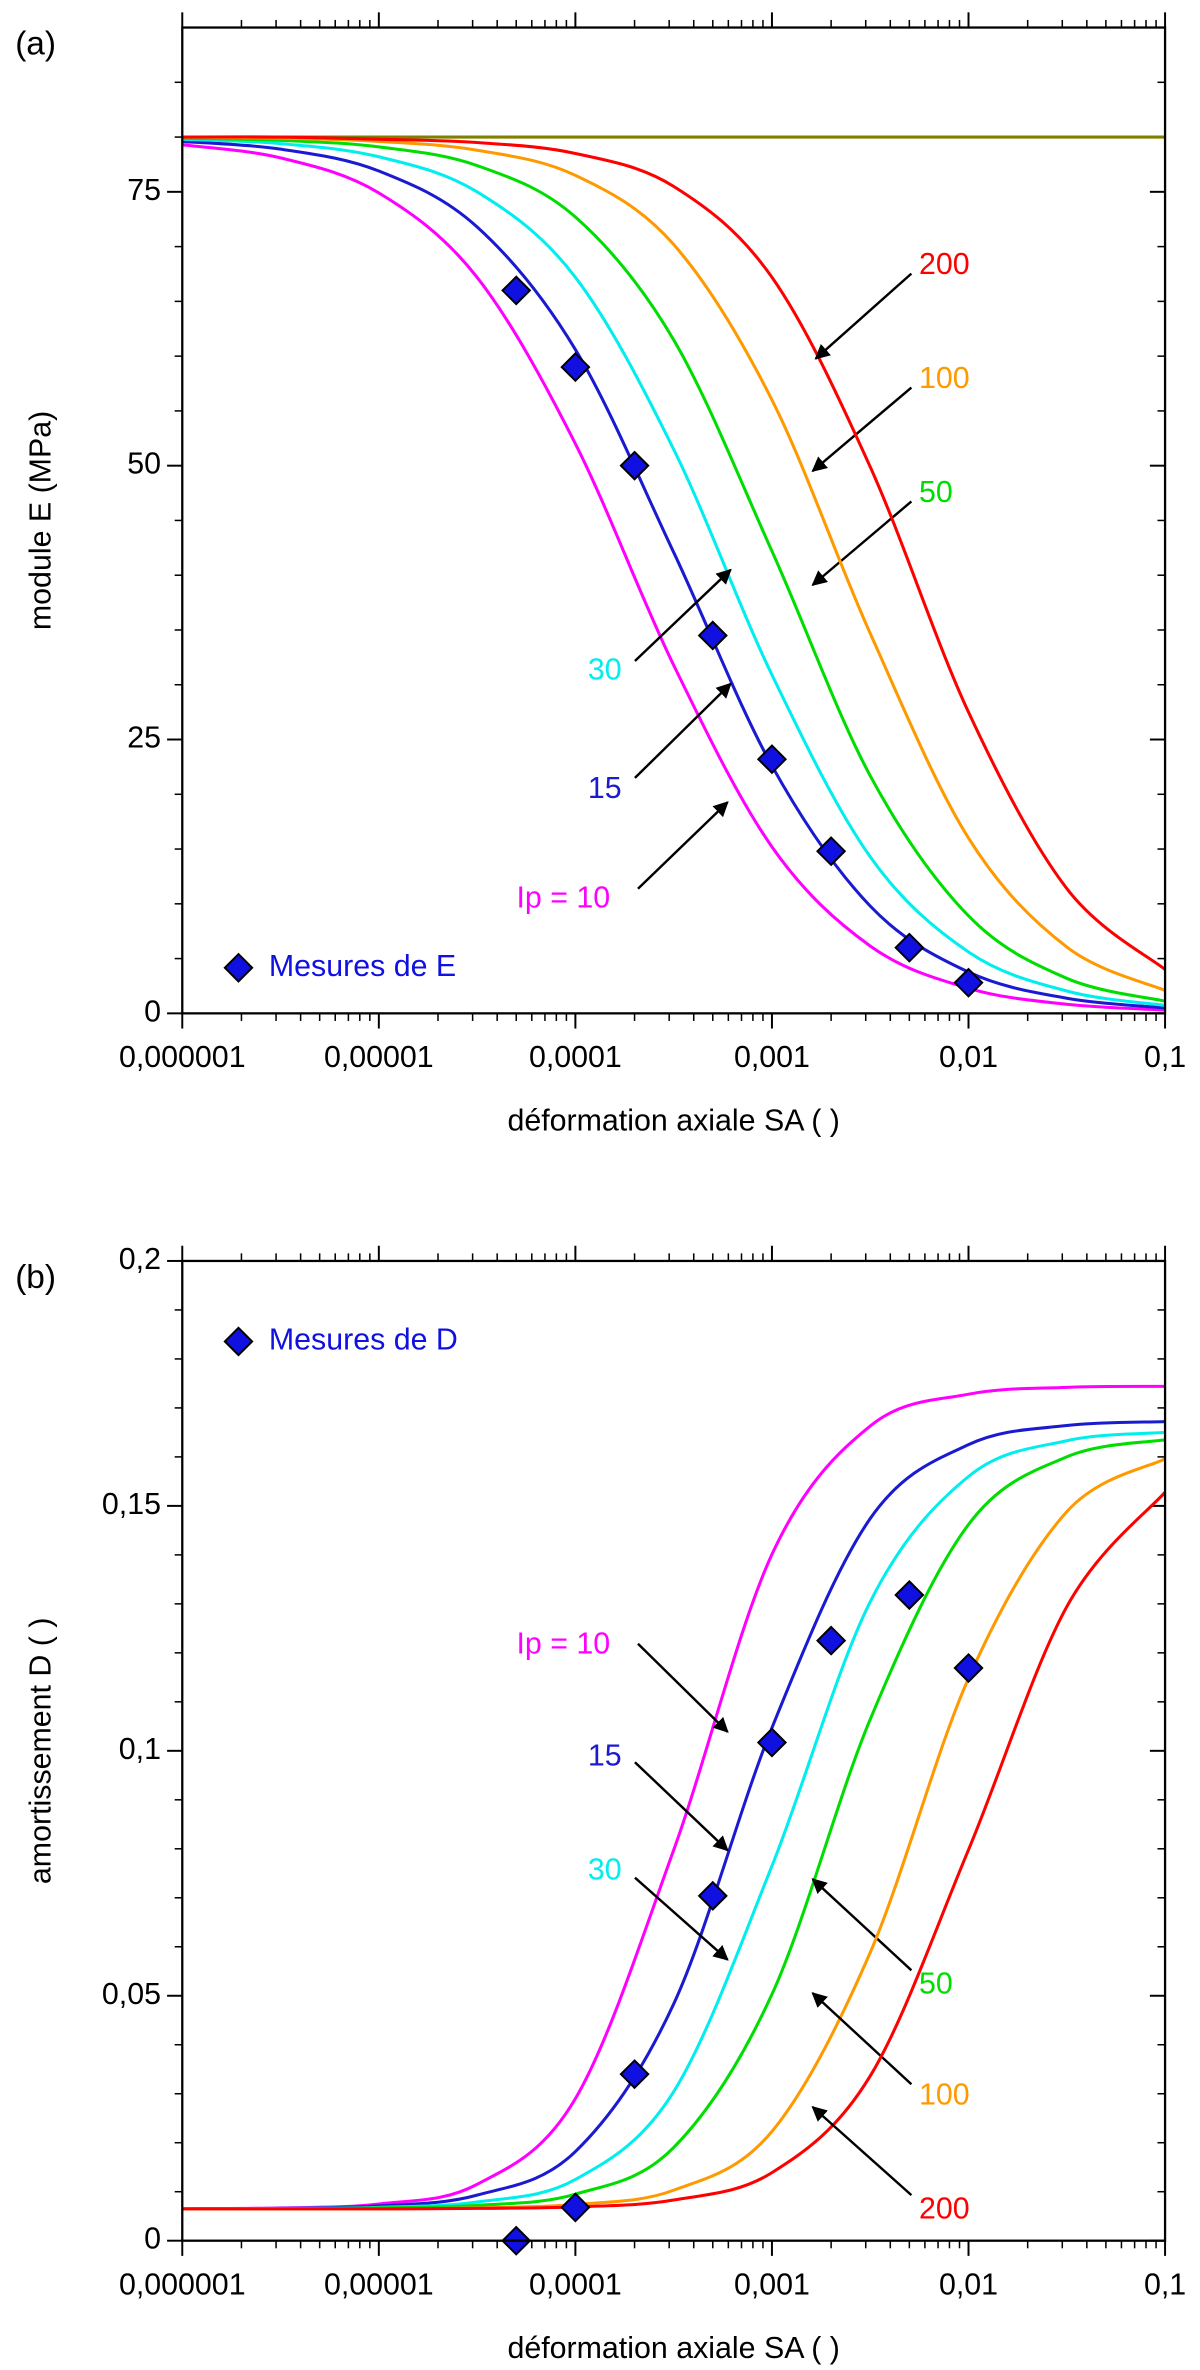 This screenshot has height=2370, width=1200. Describe the element at coordinates (131, 1504) in the screenshot. I see `y-tick-label: 0,15` at that location.